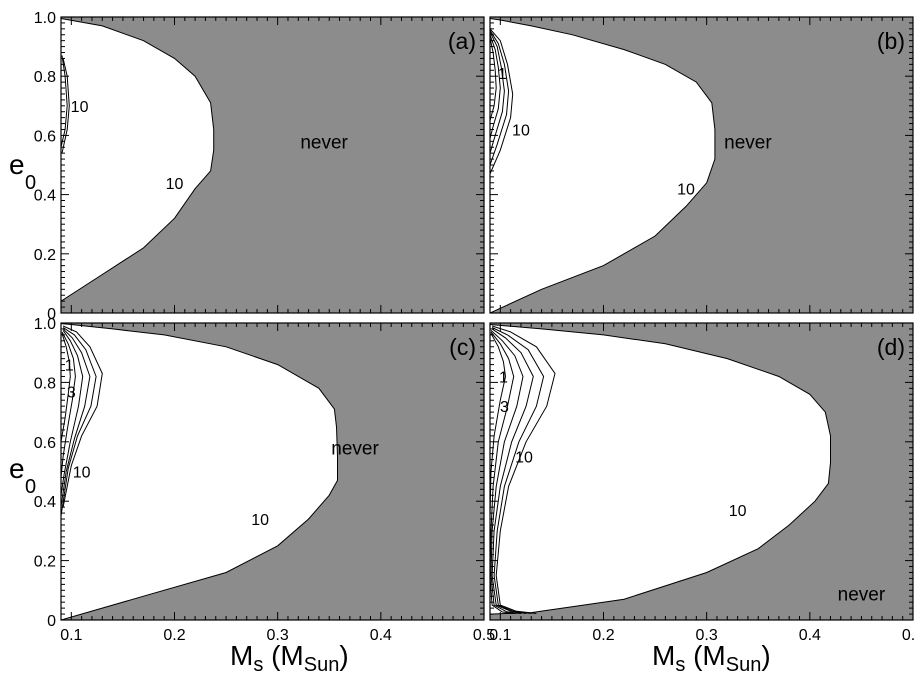 The image size is (916, 676). Describe the element at coordinates (30, 487) in the screenshot. I see `y-axis-title-sub-c: 0` at that location.